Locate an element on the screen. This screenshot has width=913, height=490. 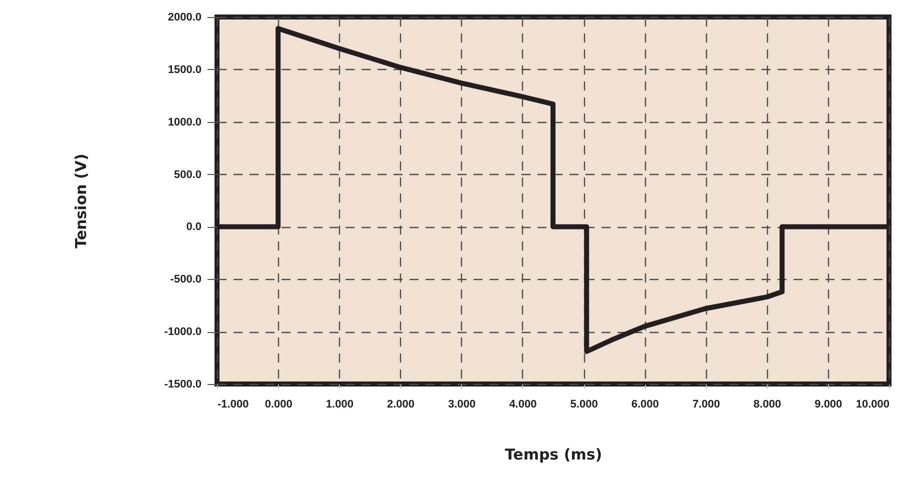
y-tick-label: 1500.0 is located at coordinates (185, 70).